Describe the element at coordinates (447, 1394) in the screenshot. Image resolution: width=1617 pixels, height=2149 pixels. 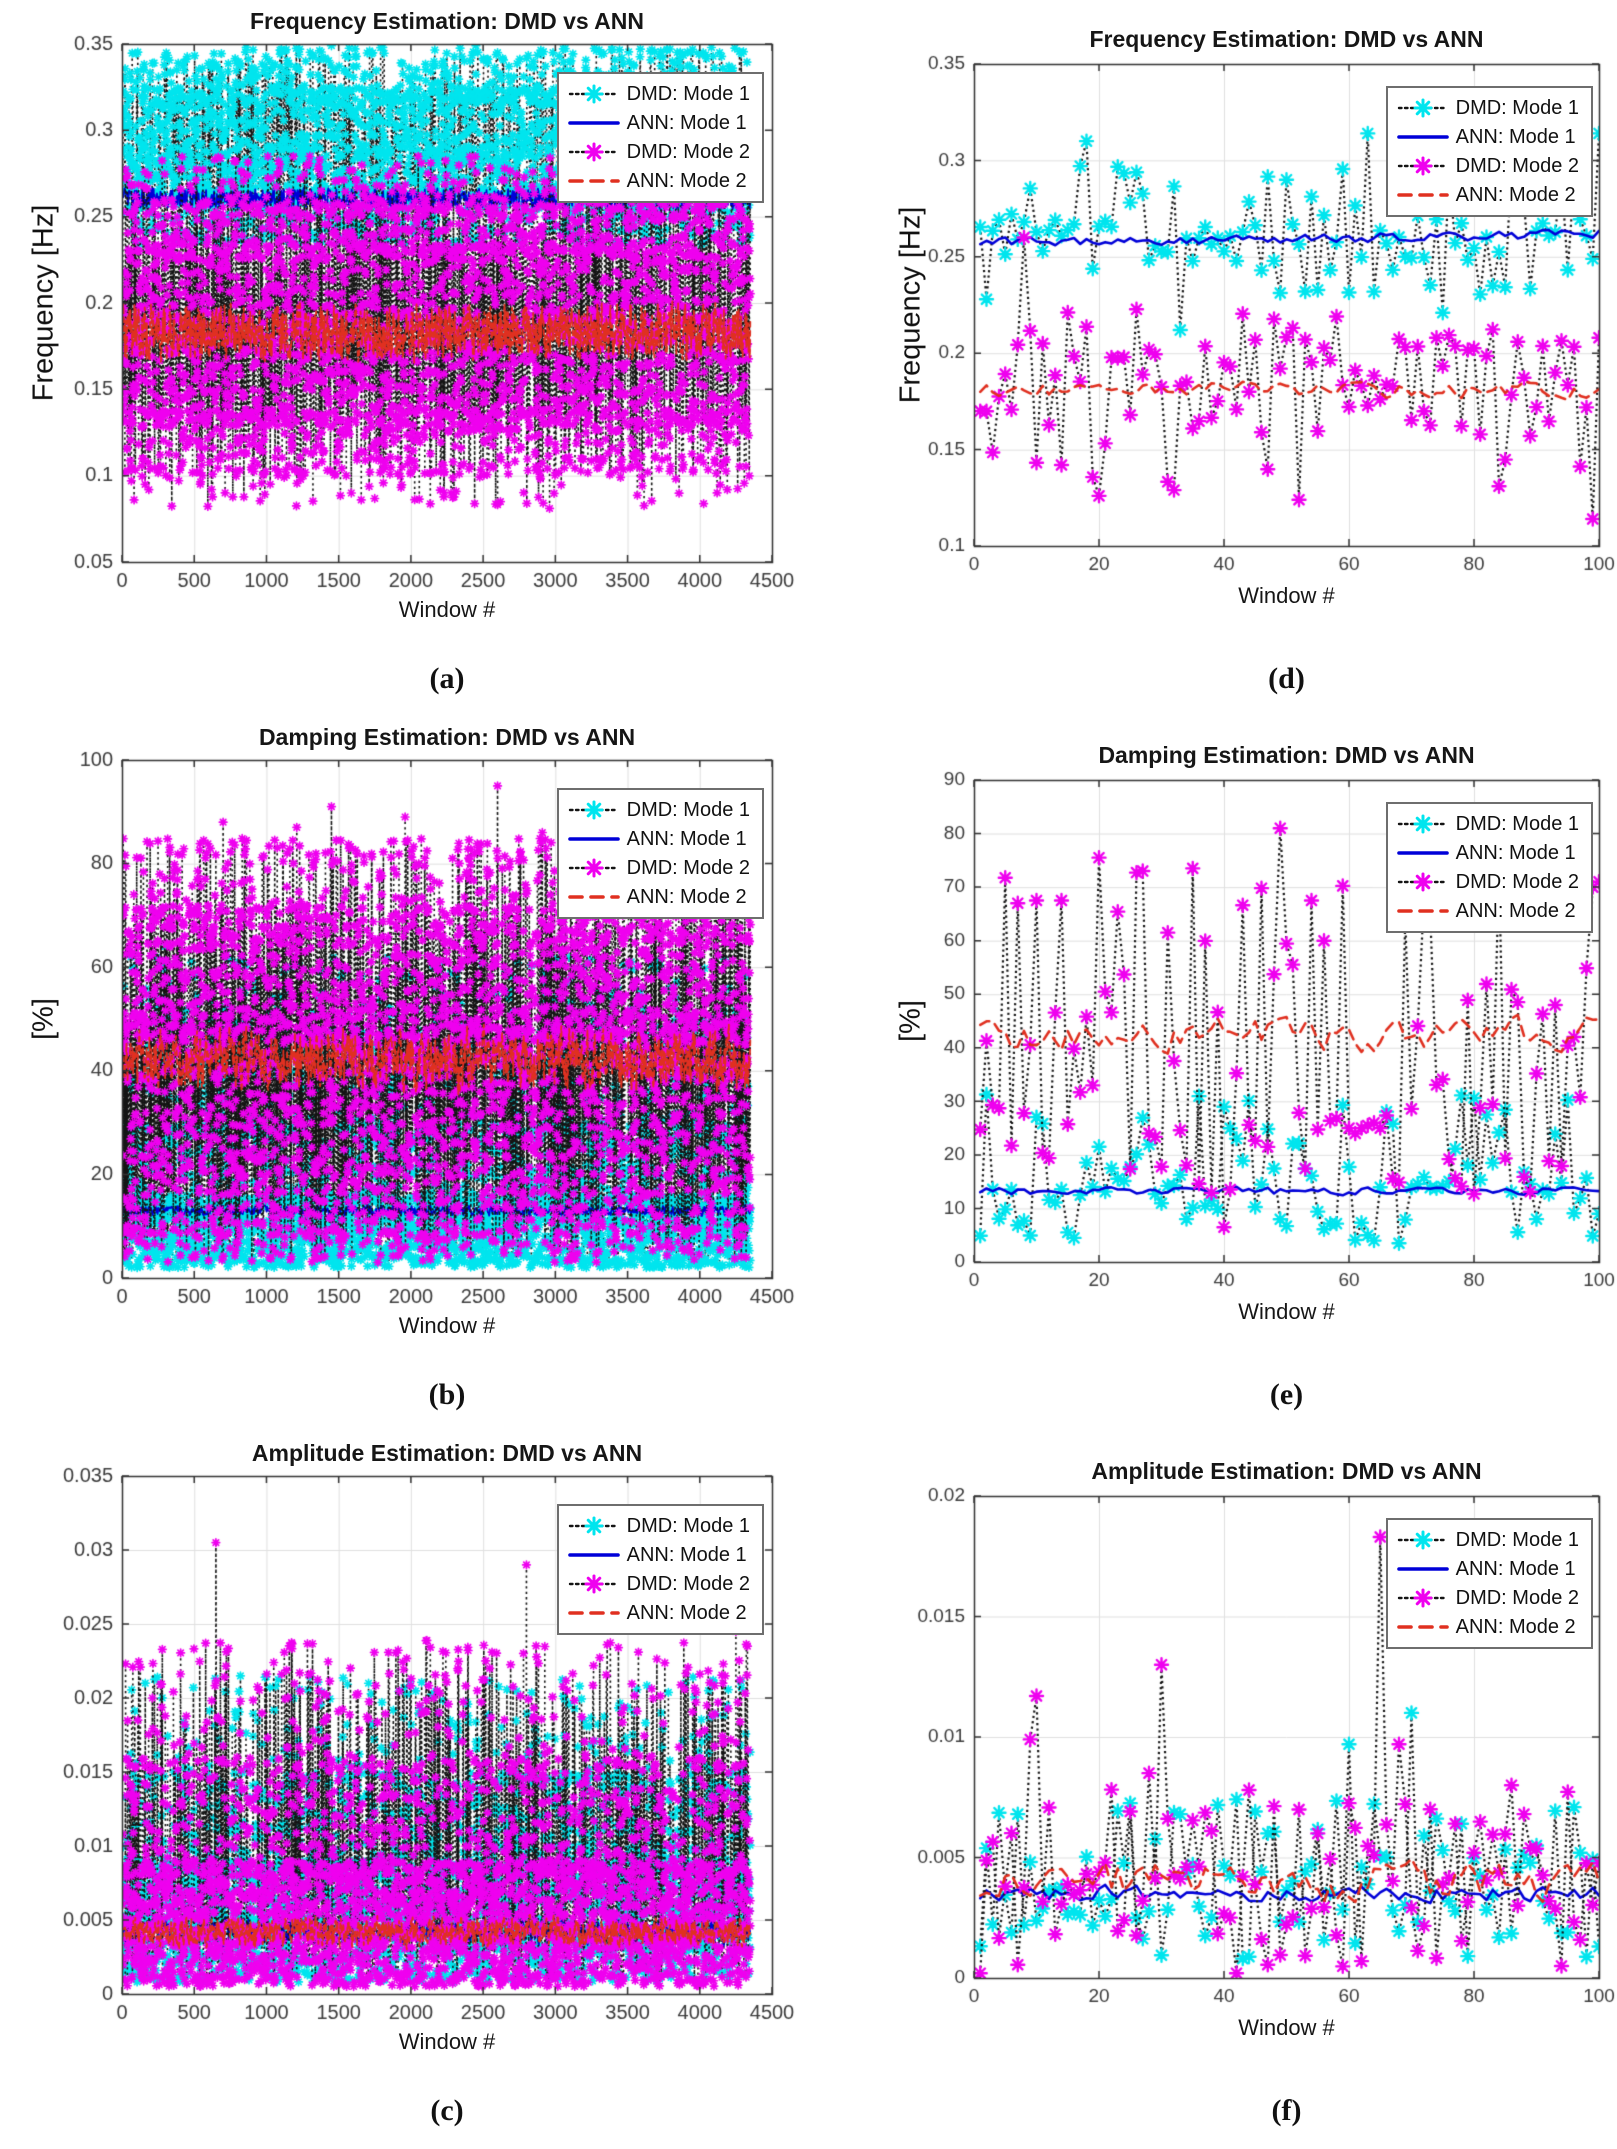
I see `panel-caption: (b)` at that location.